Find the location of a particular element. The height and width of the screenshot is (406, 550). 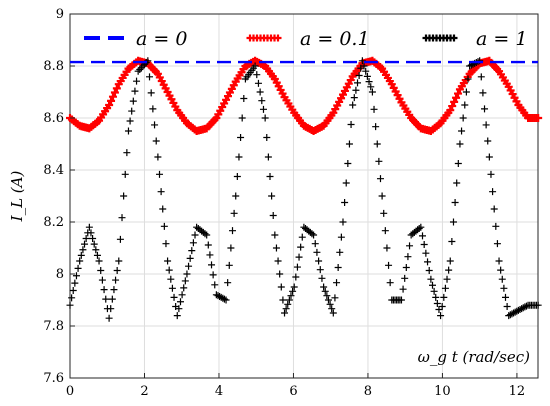

x-tick-label: 0 is located at coordinates (70, 391).